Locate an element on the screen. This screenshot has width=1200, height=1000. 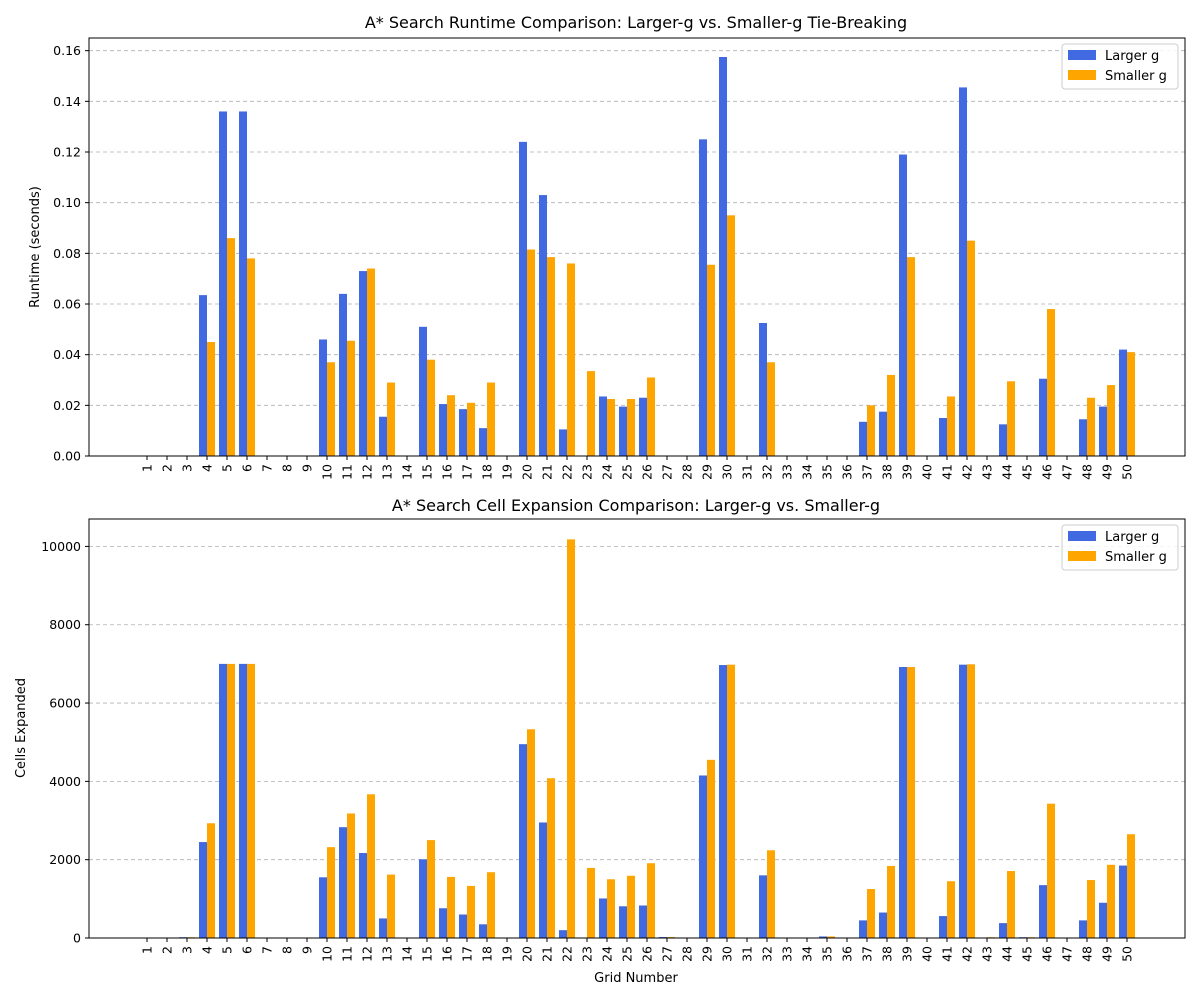
cell-expansion-x-tick-label: 13 is located at coordinates (387, 954).